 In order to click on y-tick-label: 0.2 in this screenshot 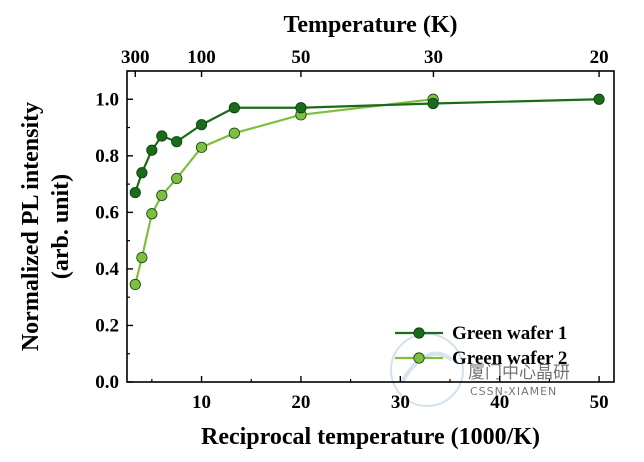, I will do `click(107, 325)`.